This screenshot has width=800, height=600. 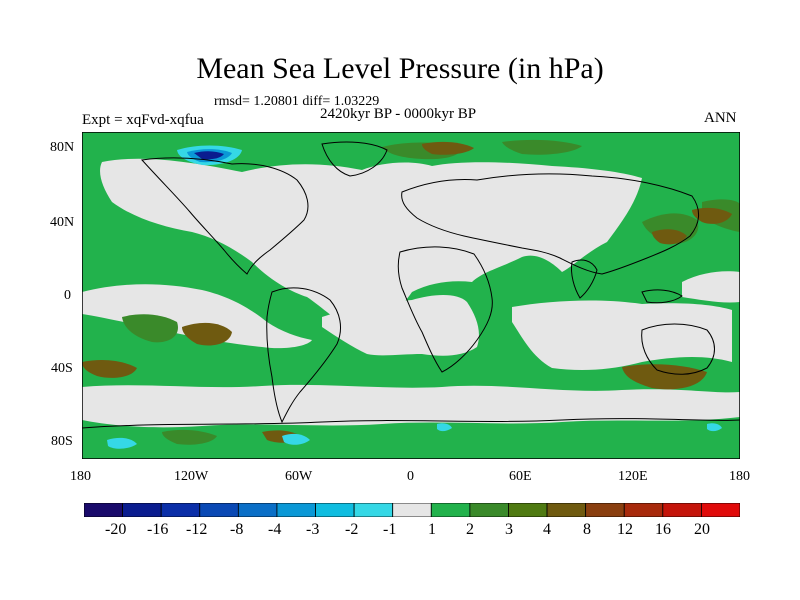 I want to click on x-tick-label: 60W, so click(x=299, y=476).